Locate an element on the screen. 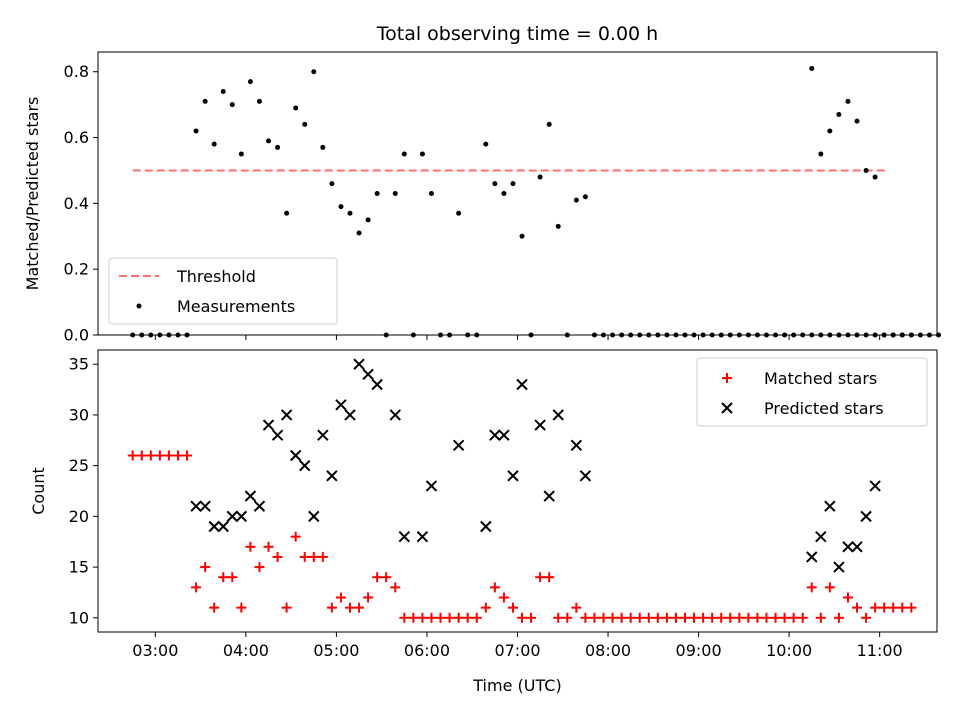  x-axis-label: Time (UTC) is located at coordinates (516, 685).